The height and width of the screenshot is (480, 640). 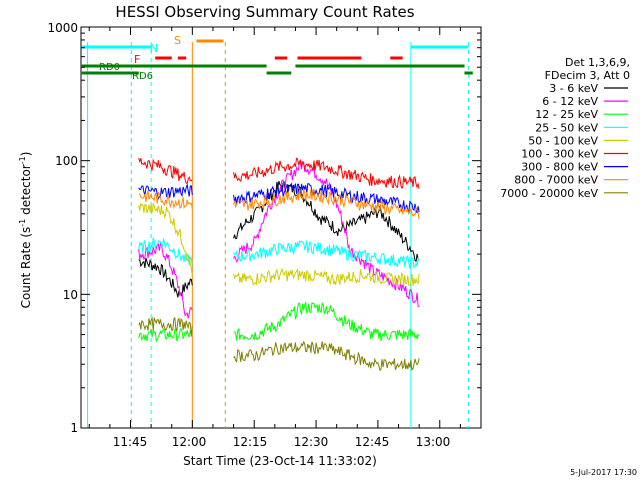 What do you see at coordinates (372, 442) in the screenshot?
I see `x-tick-label-1245: 12:45` at bounding box center [372, 442].